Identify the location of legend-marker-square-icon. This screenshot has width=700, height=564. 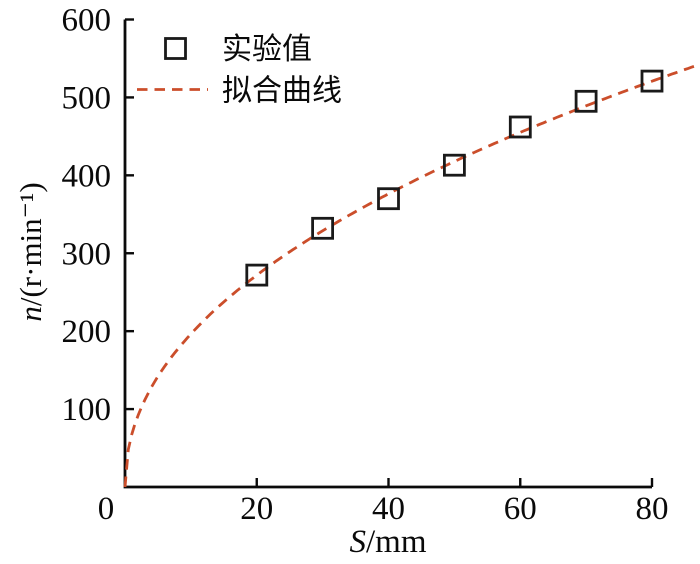
(175, 48).